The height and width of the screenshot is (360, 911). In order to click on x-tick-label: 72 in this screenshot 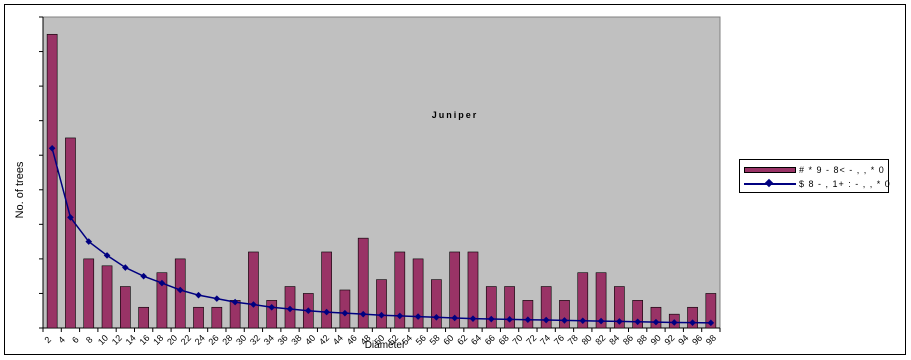, I will do `click(531, 340)`.